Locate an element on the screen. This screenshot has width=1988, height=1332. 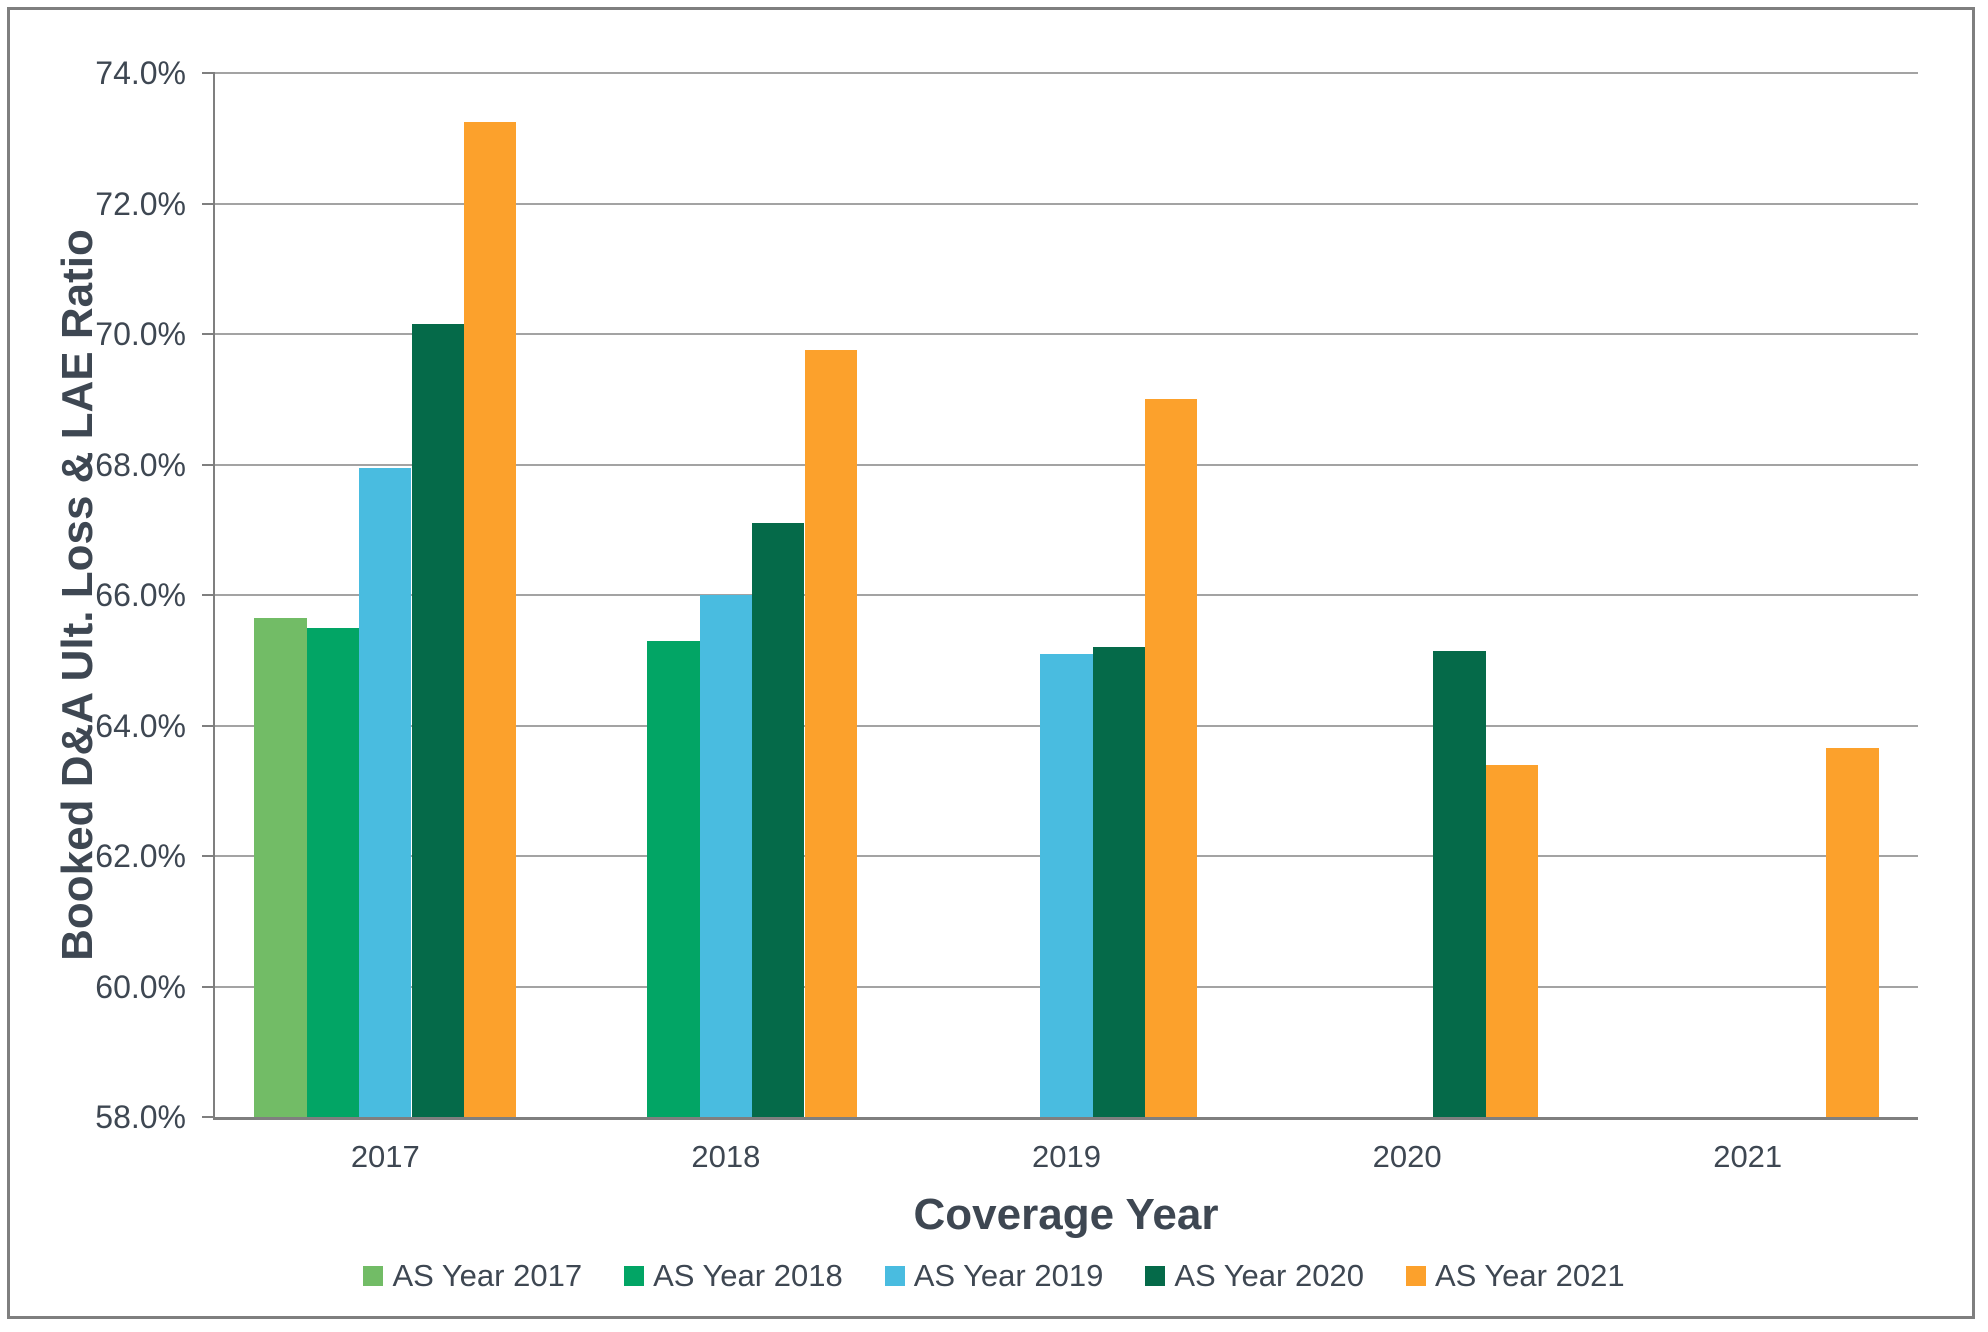
legend-label: AS Year 2018 is located at coordinates (748, 1275).